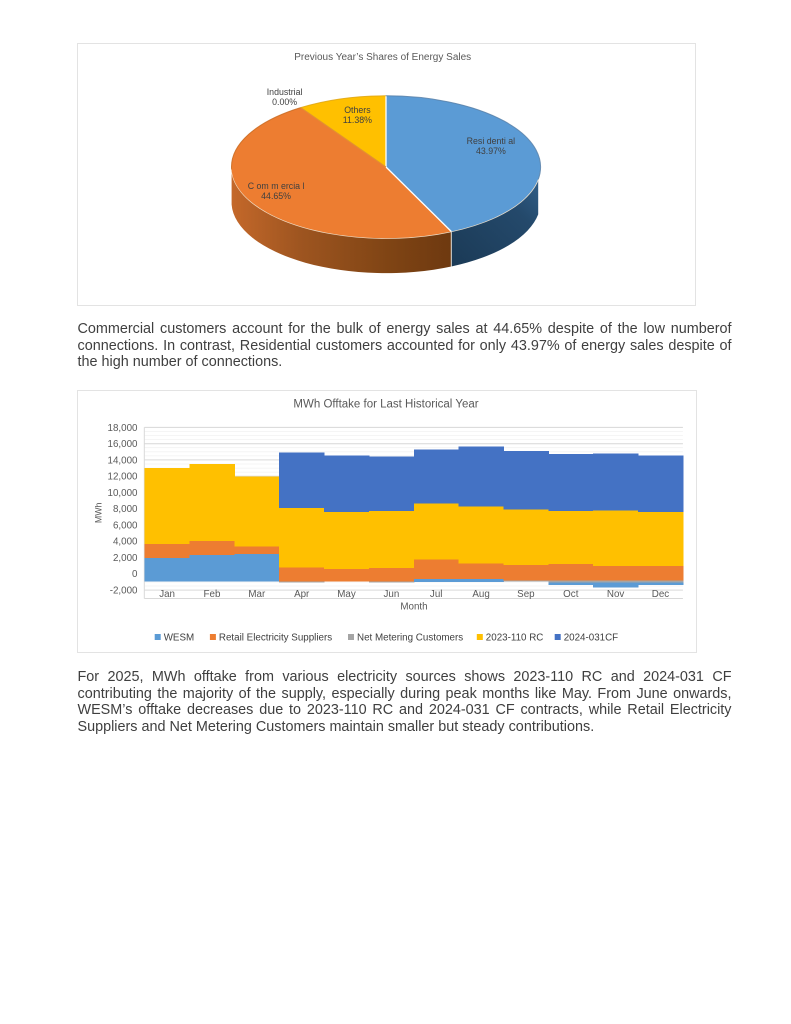 This screenshot has width=791, height=1024. Describe the element at coordinates (616, 594) in the screenshot. I see `svg-text: Nov` at that location.